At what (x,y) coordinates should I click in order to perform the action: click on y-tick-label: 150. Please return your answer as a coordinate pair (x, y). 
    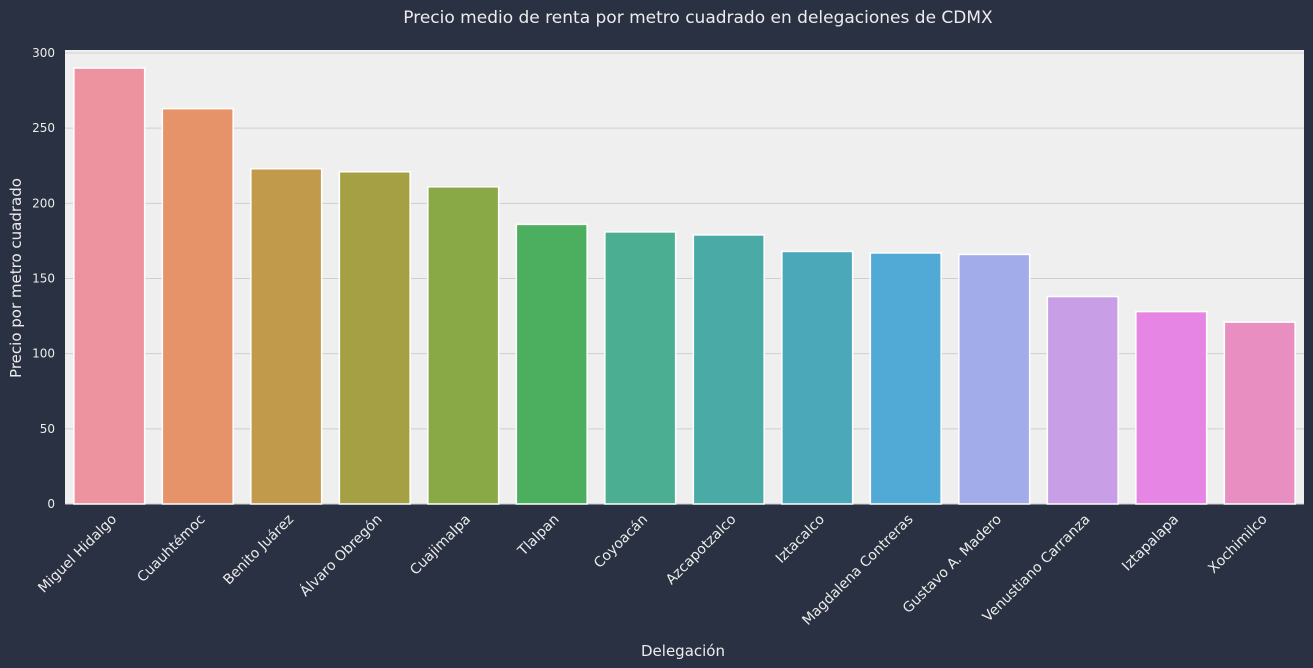
    Looking at the image, I should click on (43, 279).